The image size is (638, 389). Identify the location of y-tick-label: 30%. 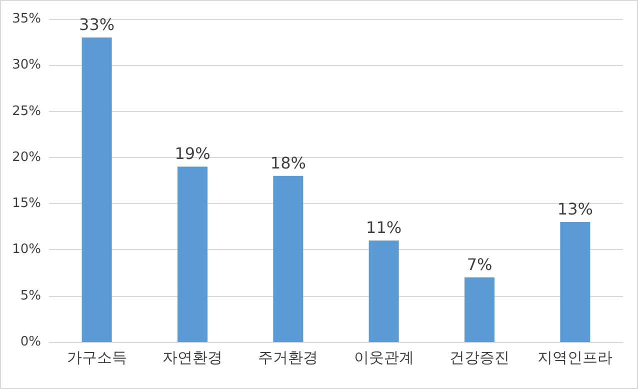
(26, 65).